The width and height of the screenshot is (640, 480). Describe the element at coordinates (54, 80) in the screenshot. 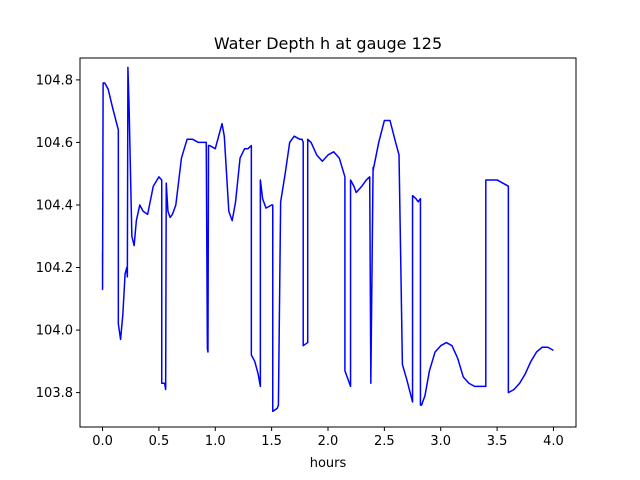

I see `y-tick-label: 104.8` at that location.